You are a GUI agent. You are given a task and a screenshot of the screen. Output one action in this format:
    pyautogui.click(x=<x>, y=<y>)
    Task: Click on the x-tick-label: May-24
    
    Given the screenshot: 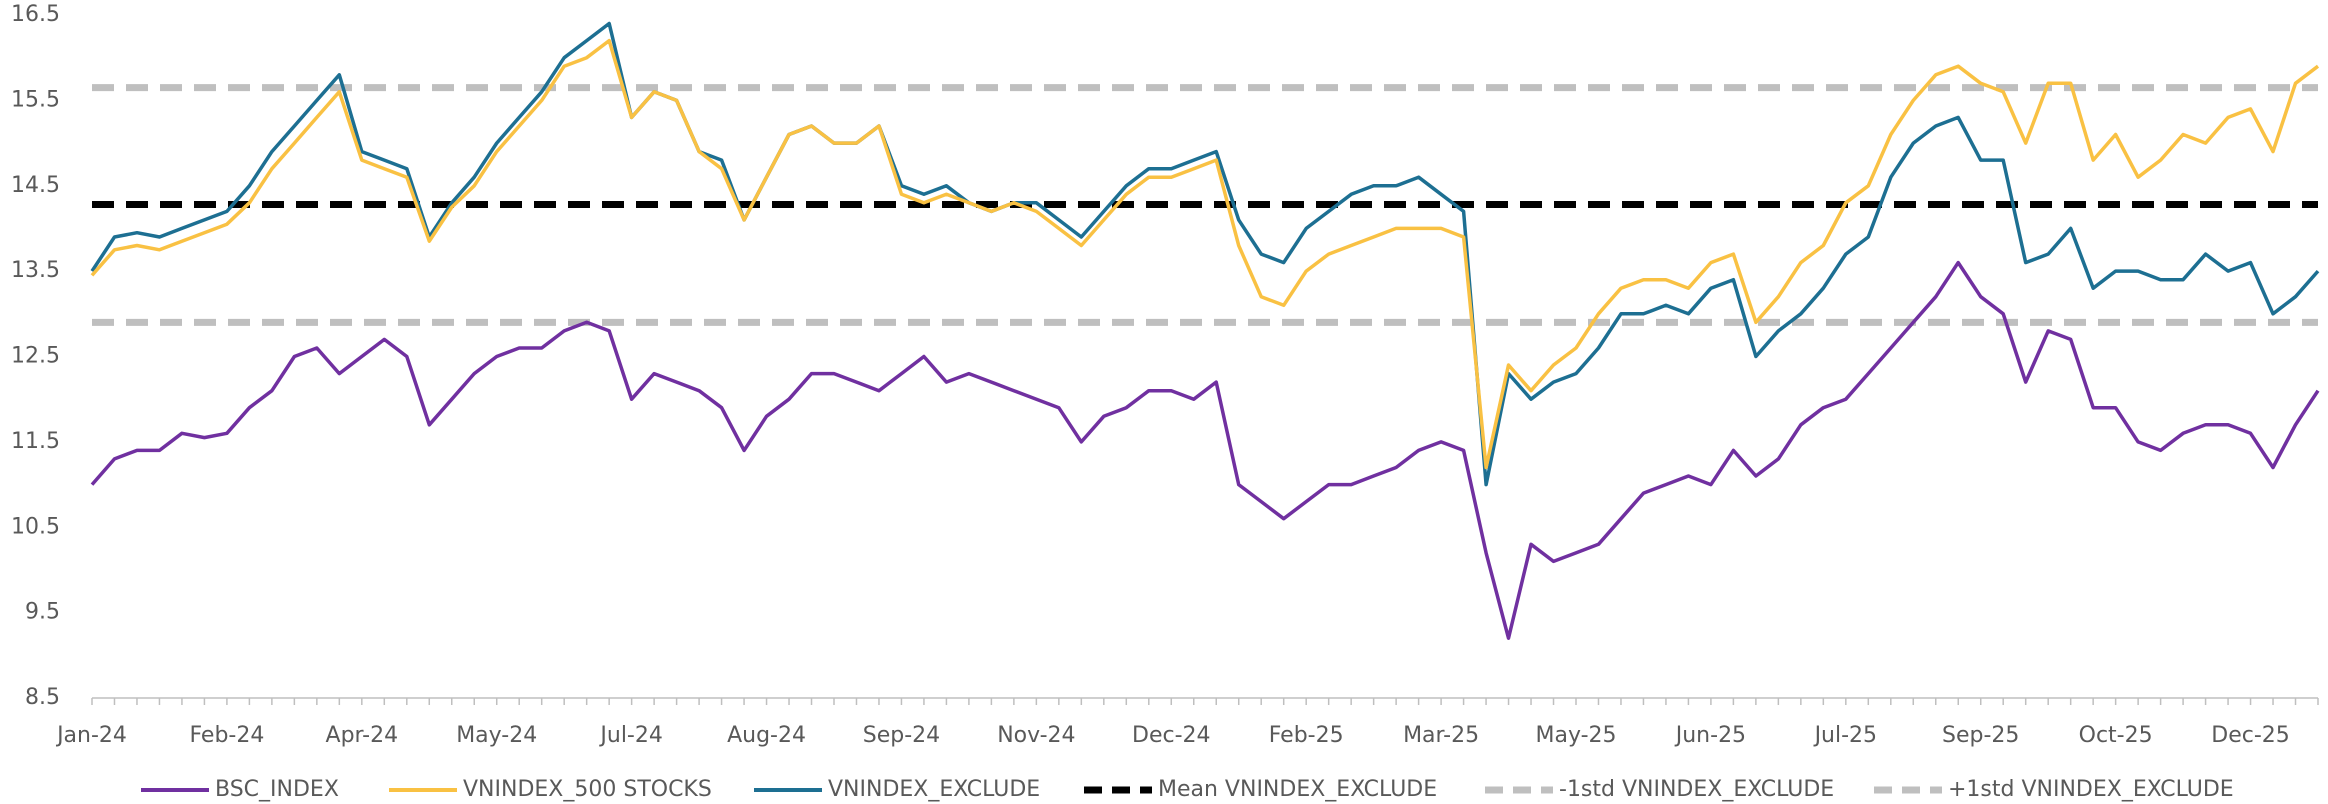 What is the action you would take?
    pyautogui.click(x=496, y=735)
    